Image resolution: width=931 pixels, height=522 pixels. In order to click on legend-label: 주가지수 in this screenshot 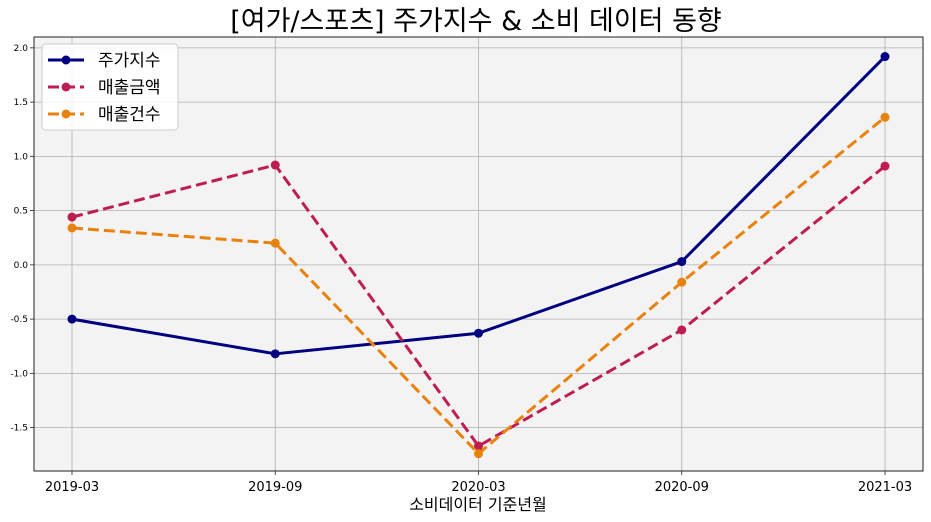, I will do `click(129, 61)`.